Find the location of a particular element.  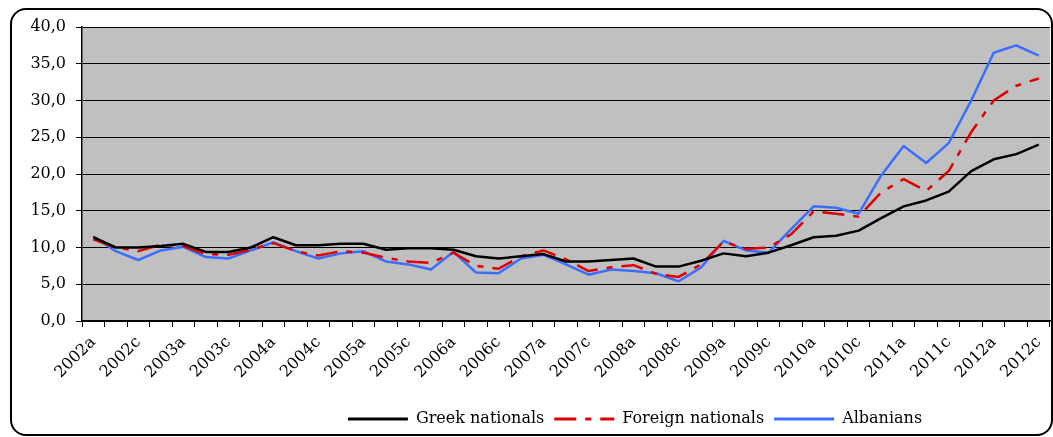

y-tick-label: 35,0 is located at coordinates (48, 62).